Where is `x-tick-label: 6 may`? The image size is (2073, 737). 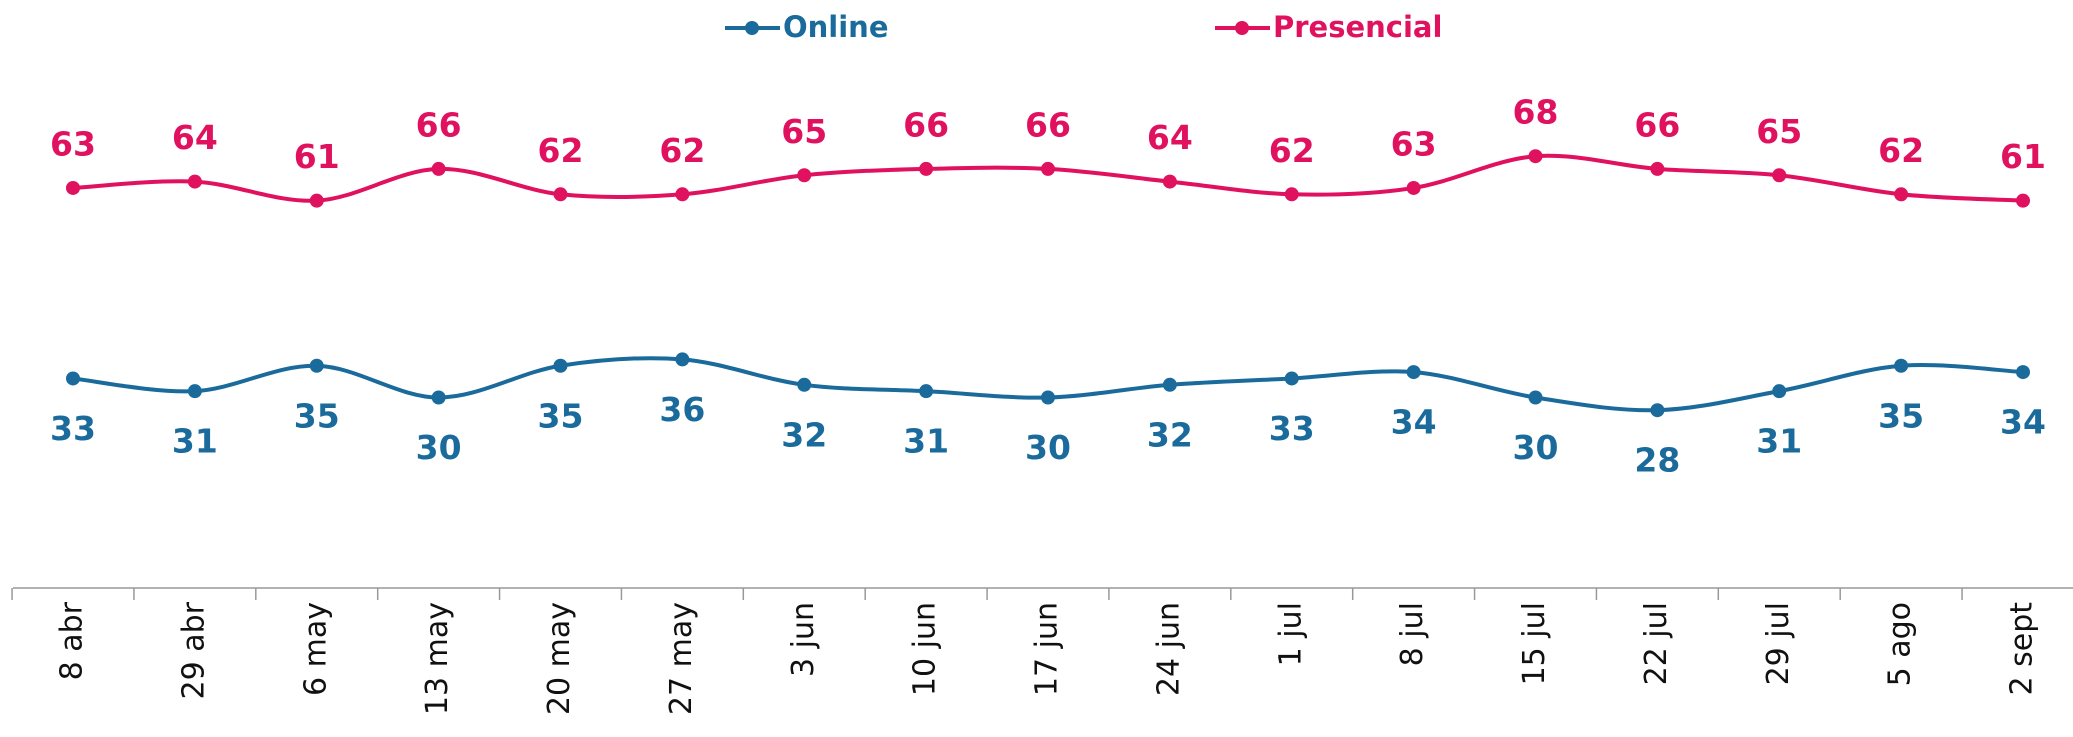 x-tick-label: 6 may is located at coordinates (315, 649).